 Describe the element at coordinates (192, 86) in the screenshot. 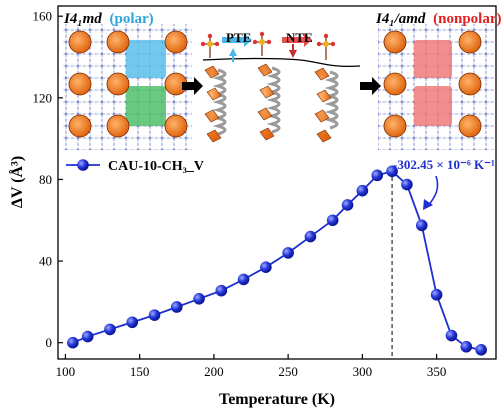

I see `arrow-right-icon` at that location.